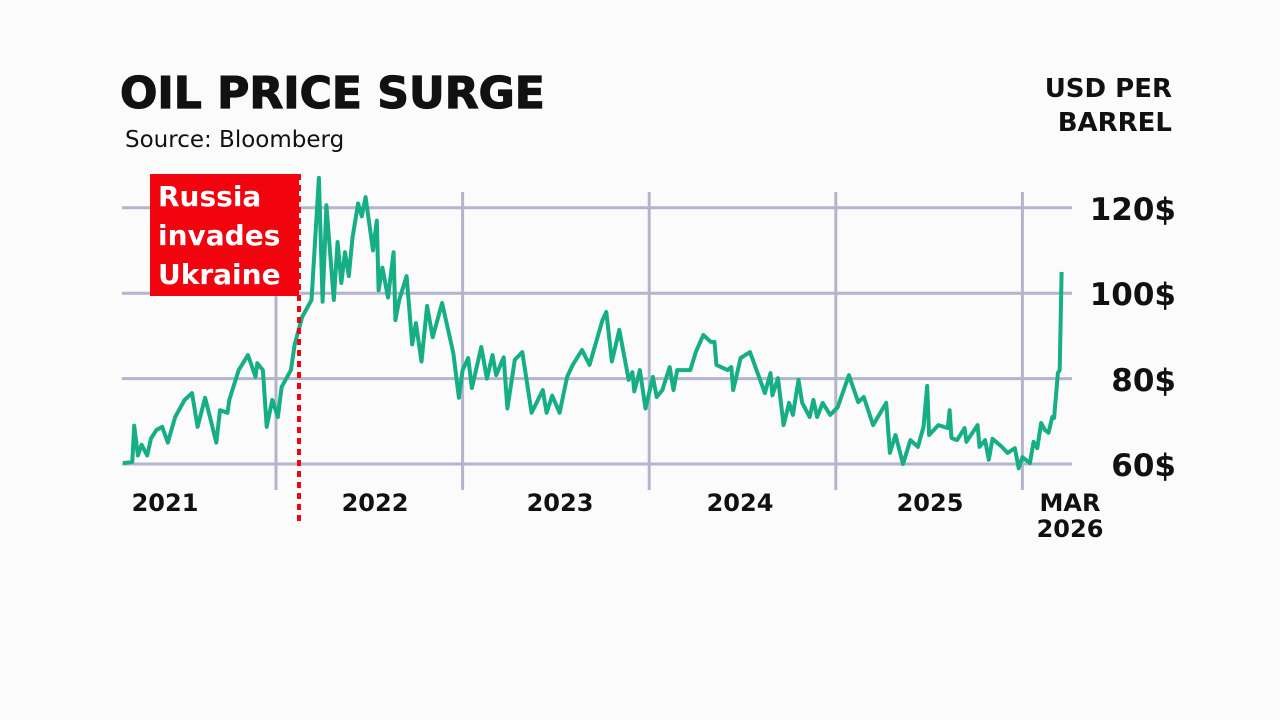 Image resolution: width=1280 pixels, height=720 pixels. I want to click on y-tick-label: 60$, so click(1143, 466).